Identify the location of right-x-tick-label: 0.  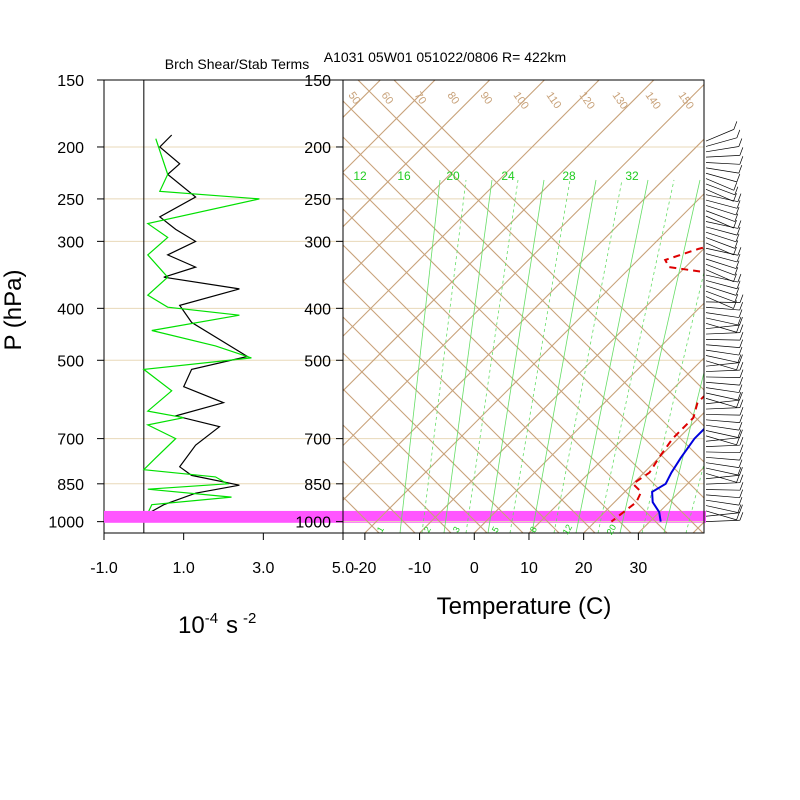
(474, 568).